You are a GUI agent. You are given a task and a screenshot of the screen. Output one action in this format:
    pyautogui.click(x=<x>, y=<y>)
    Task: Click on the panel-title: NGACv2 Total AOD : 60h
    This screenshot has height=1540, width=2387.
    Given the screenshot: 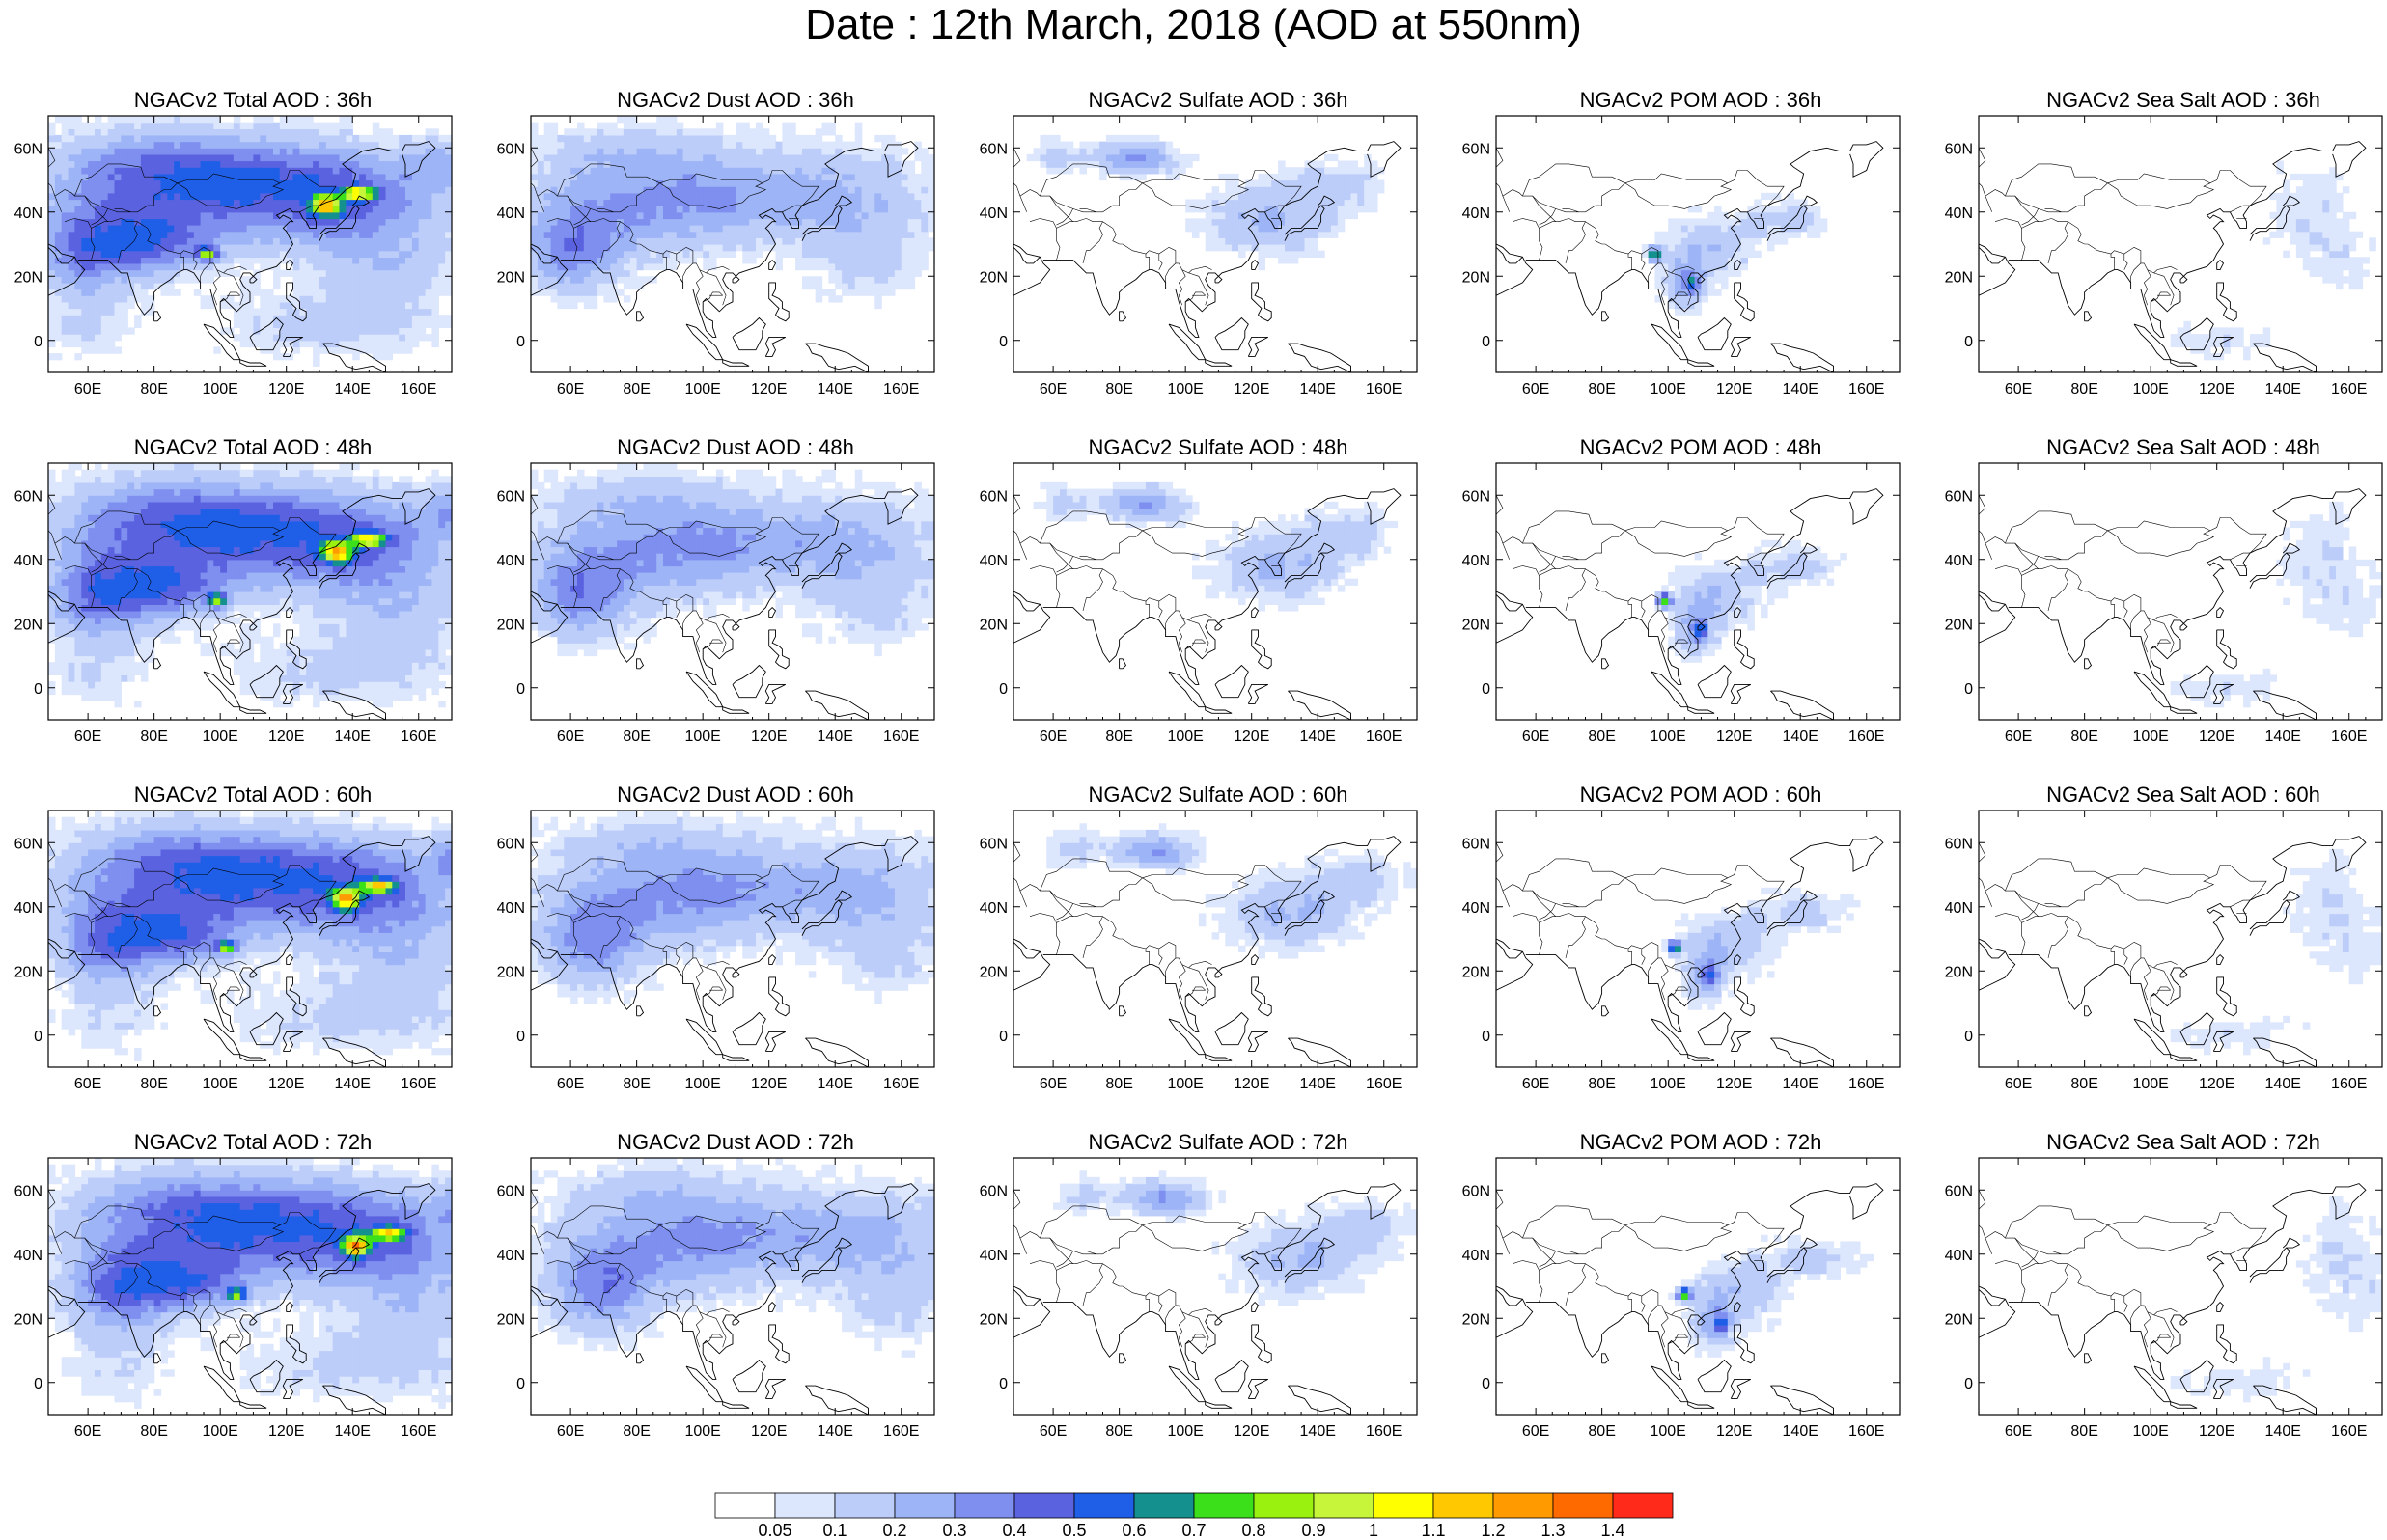 What is the action you would take?
    pyautogui.click(x=253, y=795)
    